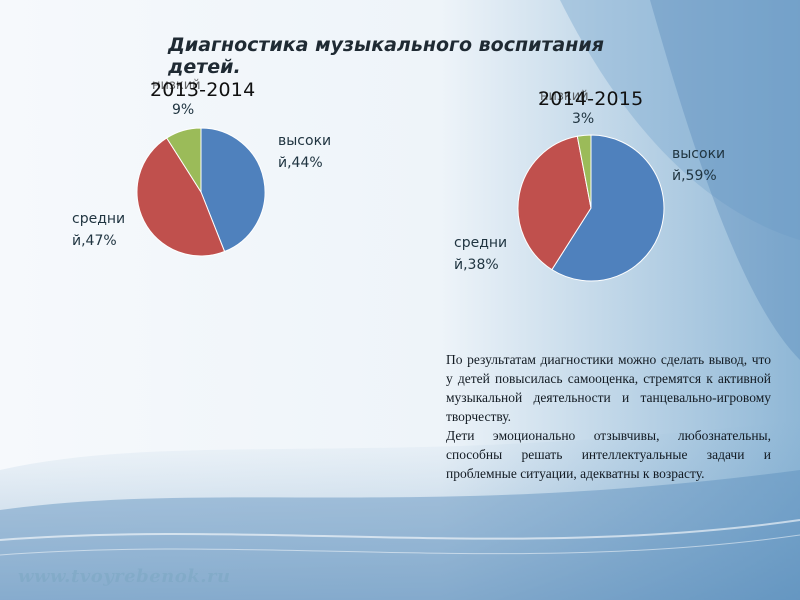  I want to click on watermark-url: www.tvoyrebenok.ru, so click(124, 576).